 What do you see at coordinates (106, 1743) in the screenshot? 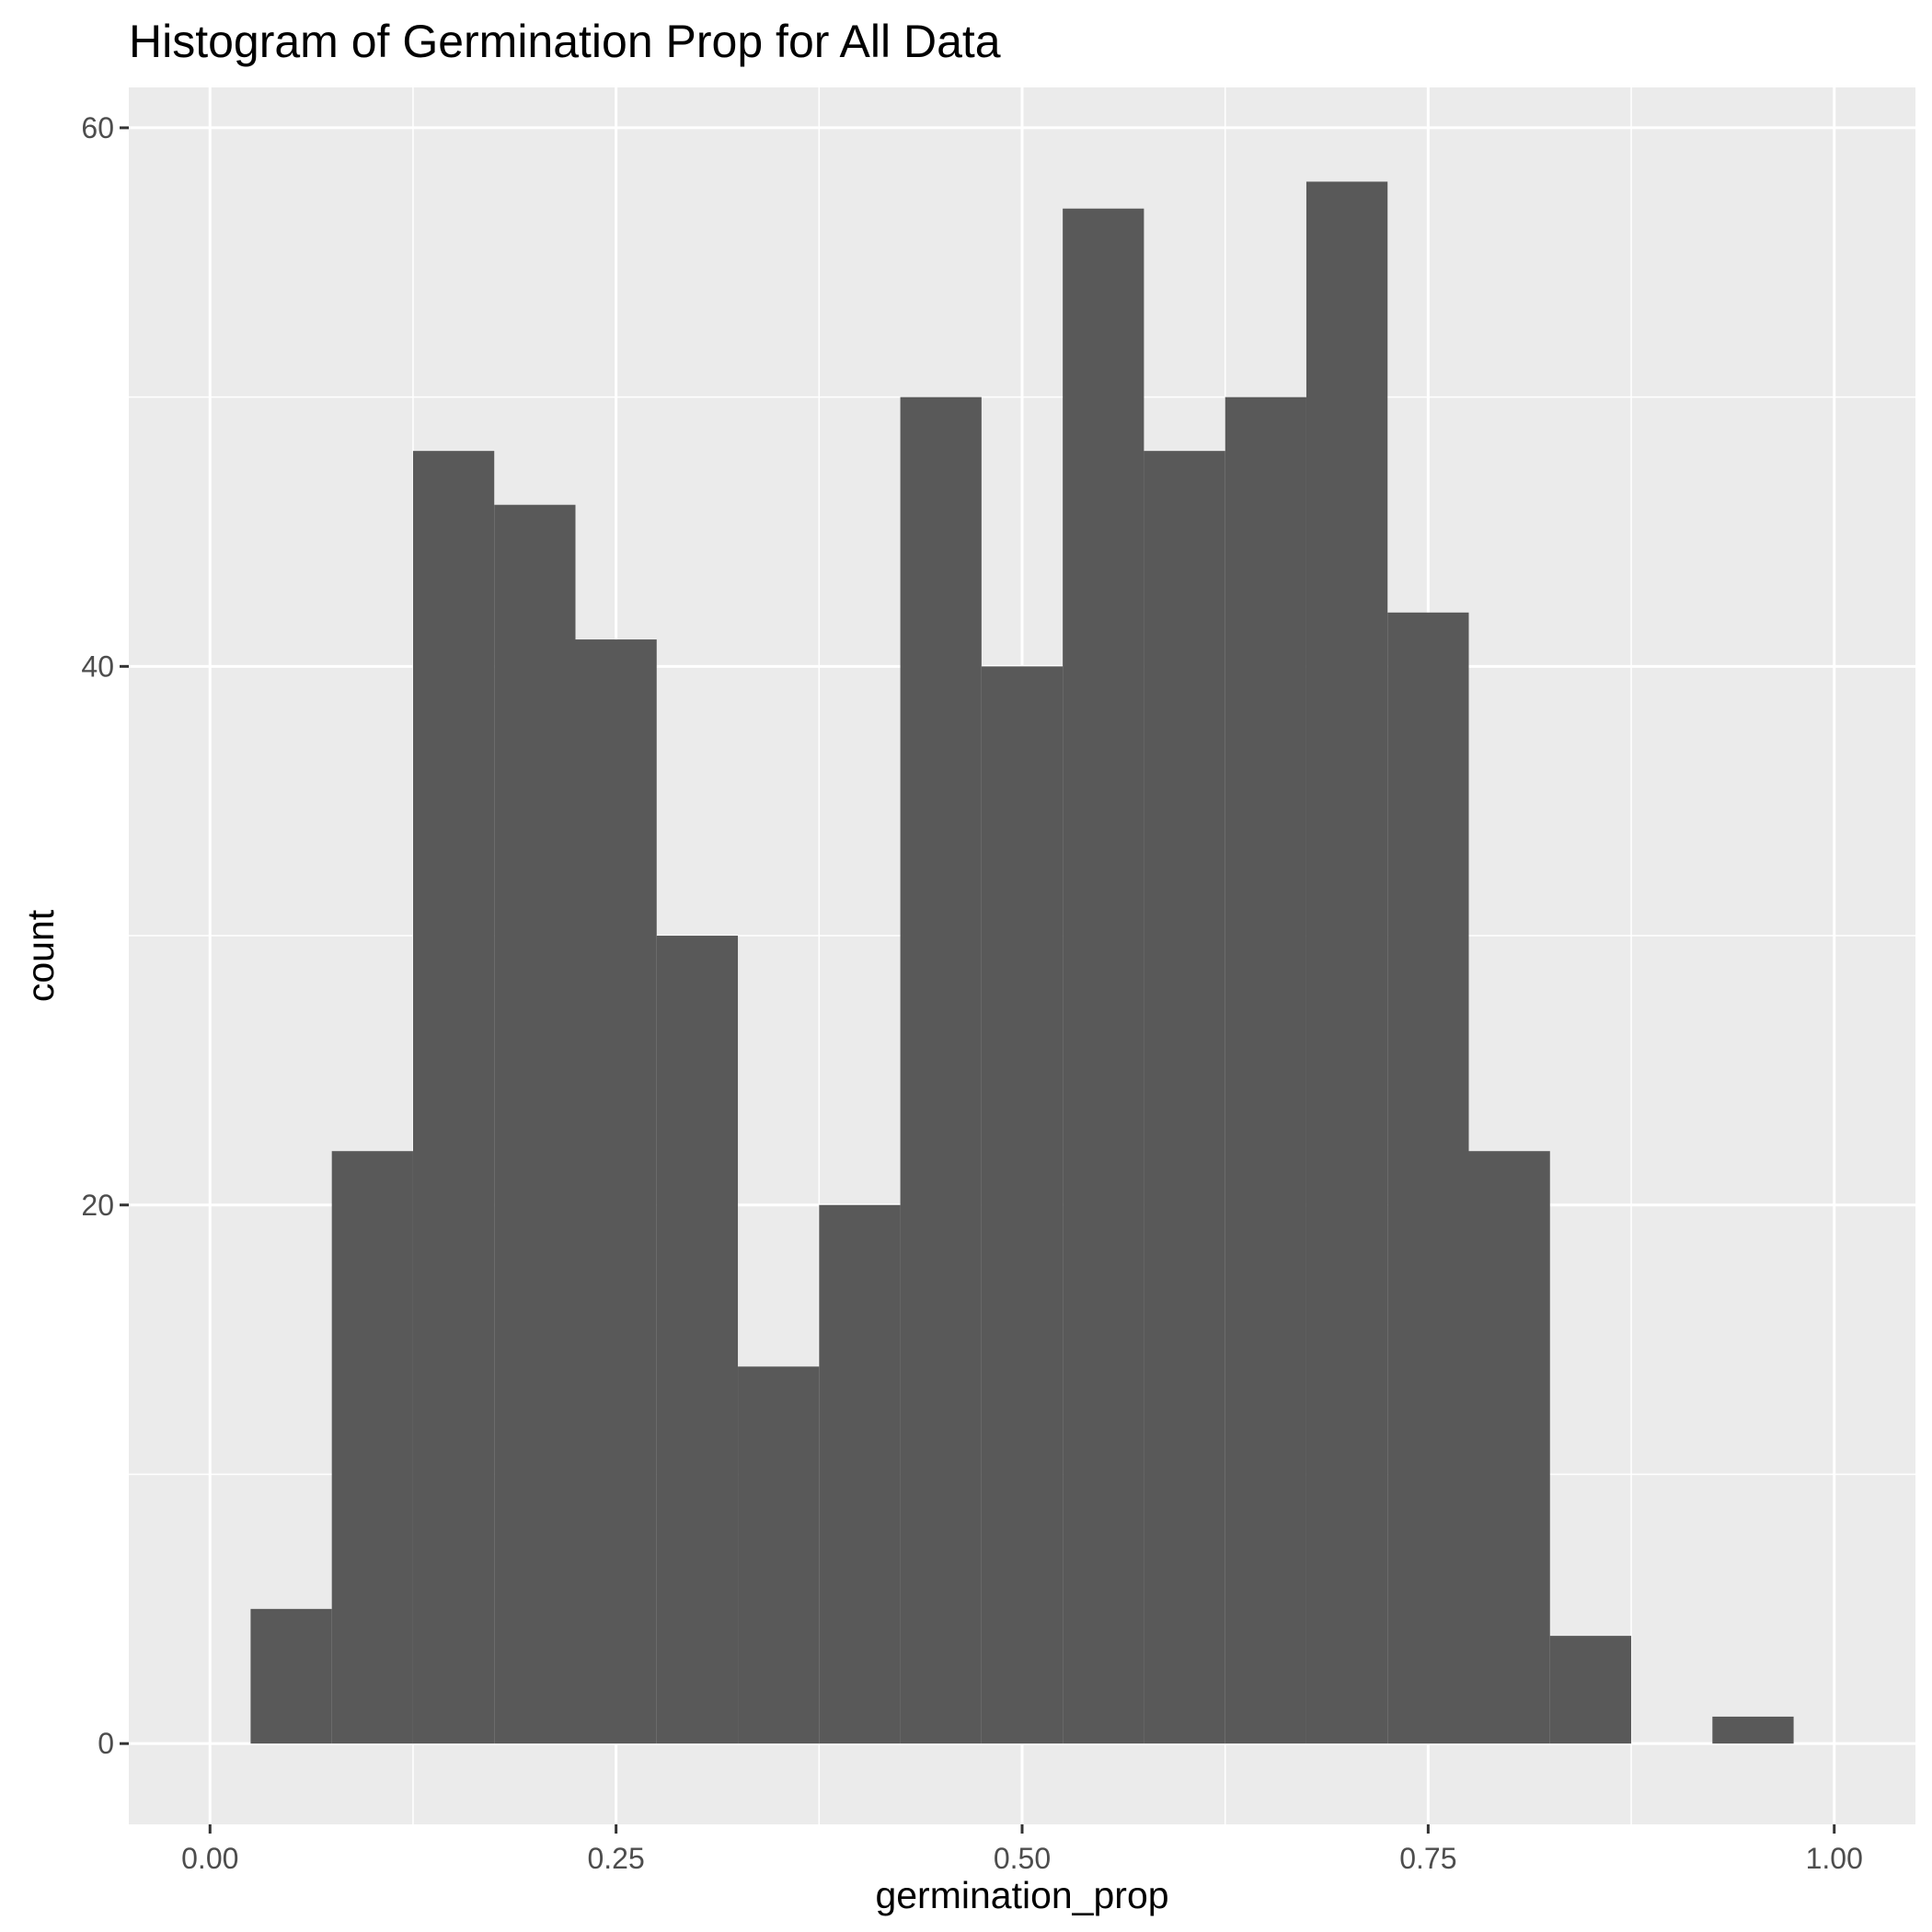
I see `y-tick-label: 0` at bounding box center [106, 1743].